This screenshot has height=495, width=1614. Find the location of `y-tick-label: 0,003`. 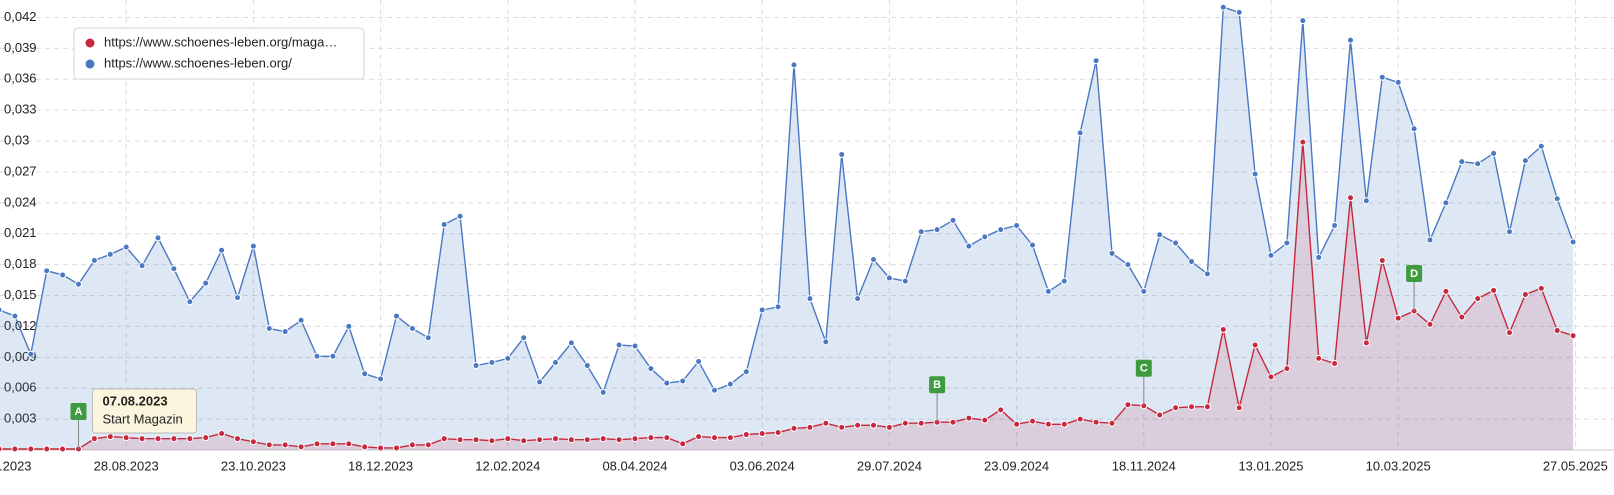

y-tick-label: 0,003 is located at coordinates (20, 418).